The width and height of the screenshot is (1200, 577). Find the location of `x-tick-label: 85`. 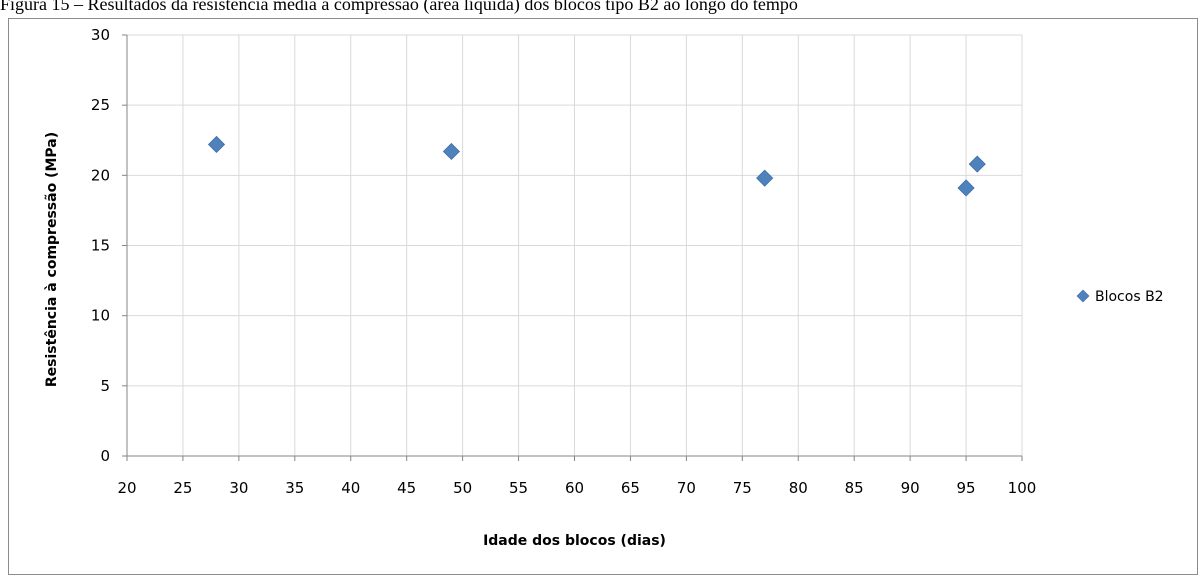

x-tick-label: 85 is located at coordinates (854, 488).